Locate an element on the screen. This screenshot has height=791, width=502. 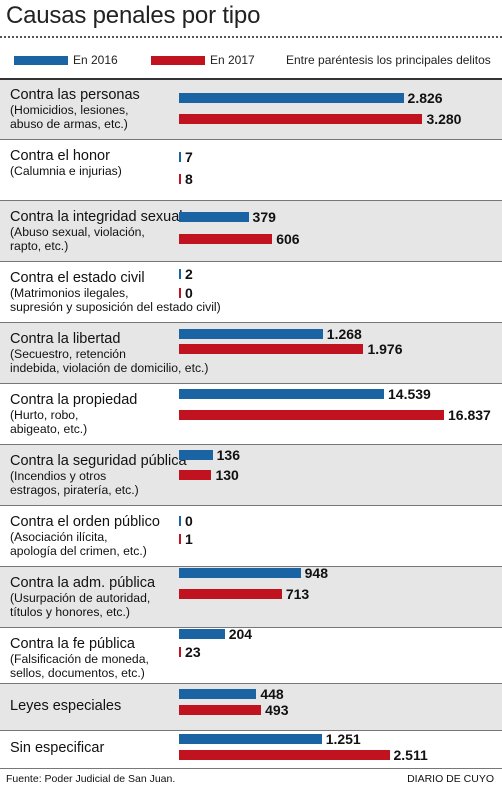
category-examples: apología del crimen, etc.) is located at coordinates (78, 551).